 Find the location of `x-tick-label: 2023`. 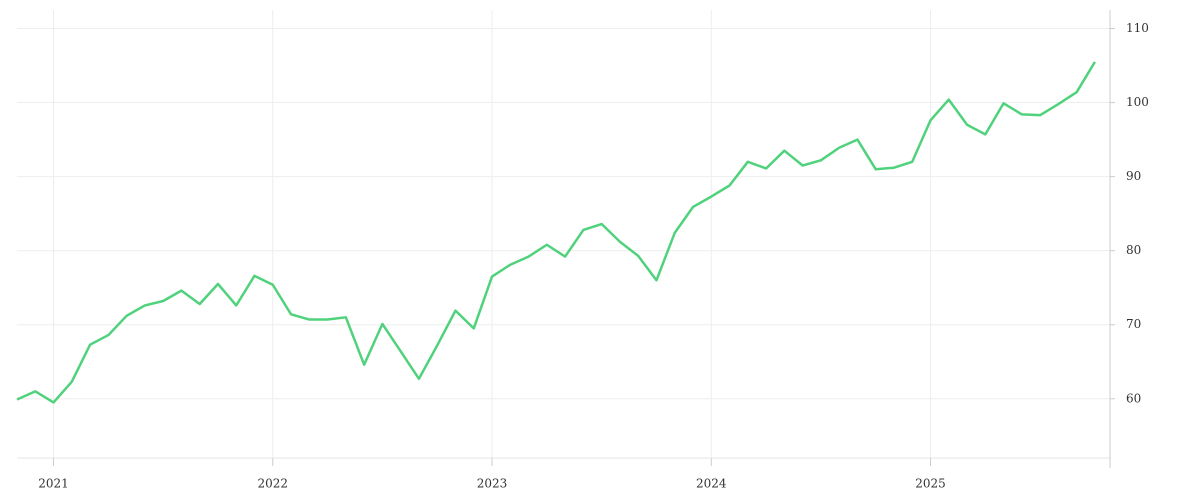

x-tick-label: 2023 is located at coordinates (492, 484).